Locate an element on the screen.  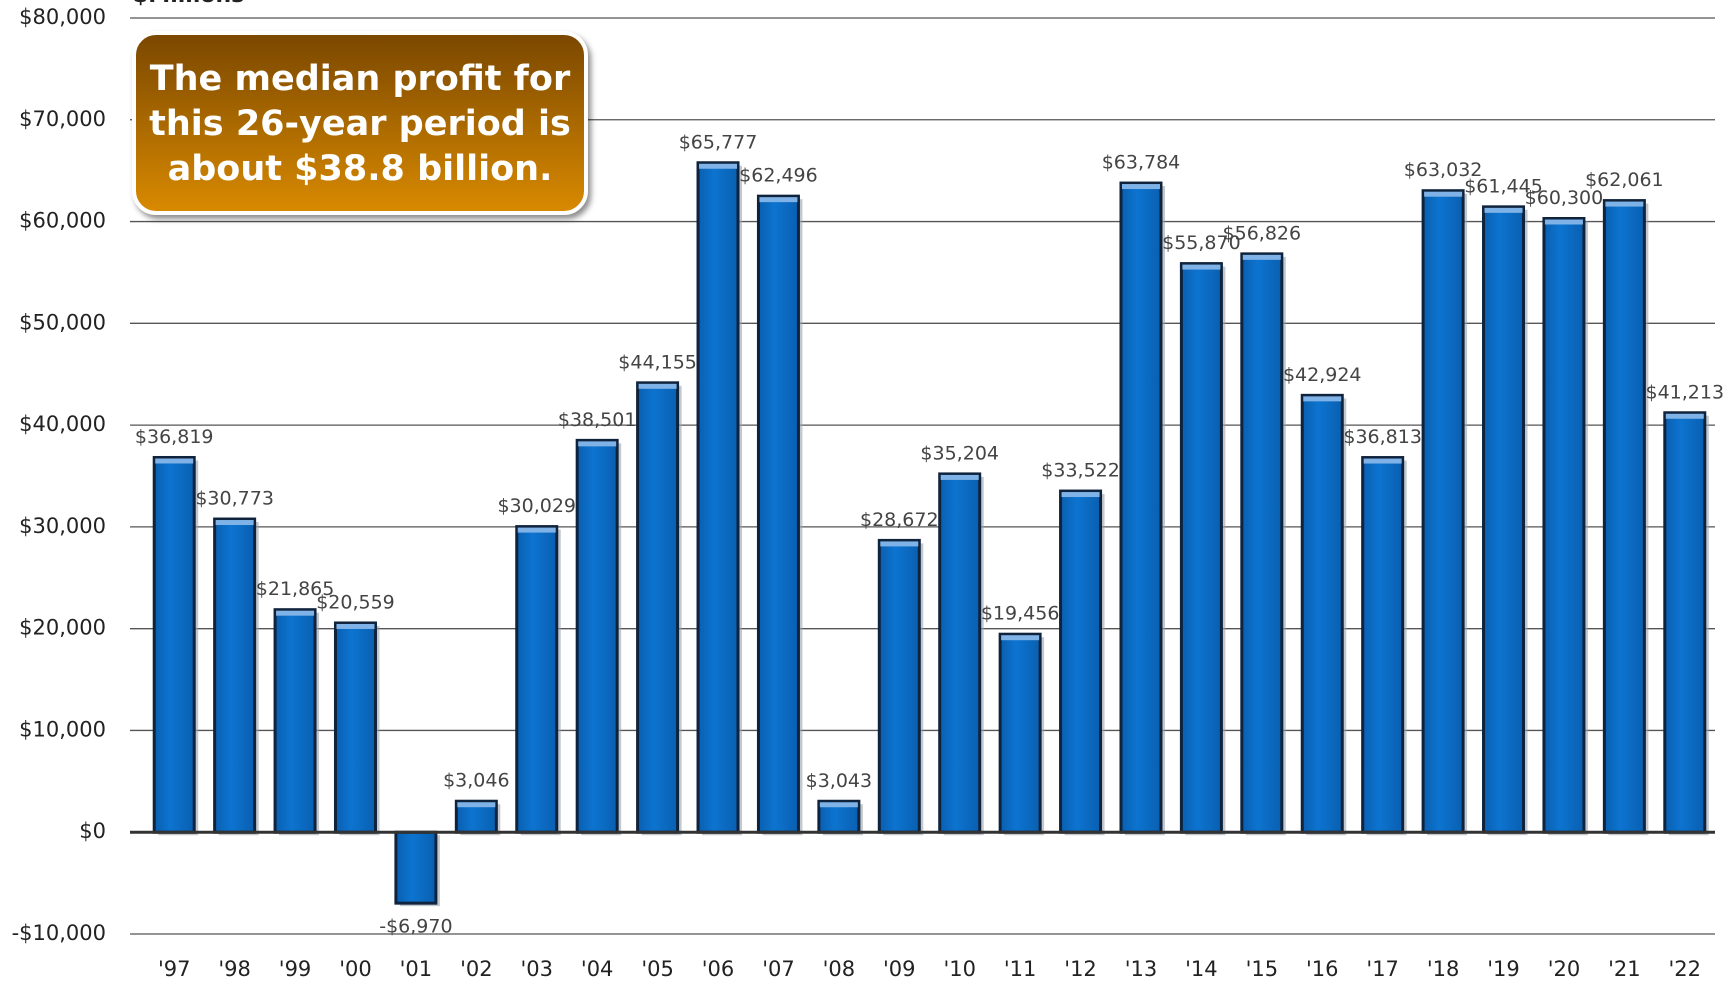
value-label: $19,456 is located at coordinates (1020, 614).